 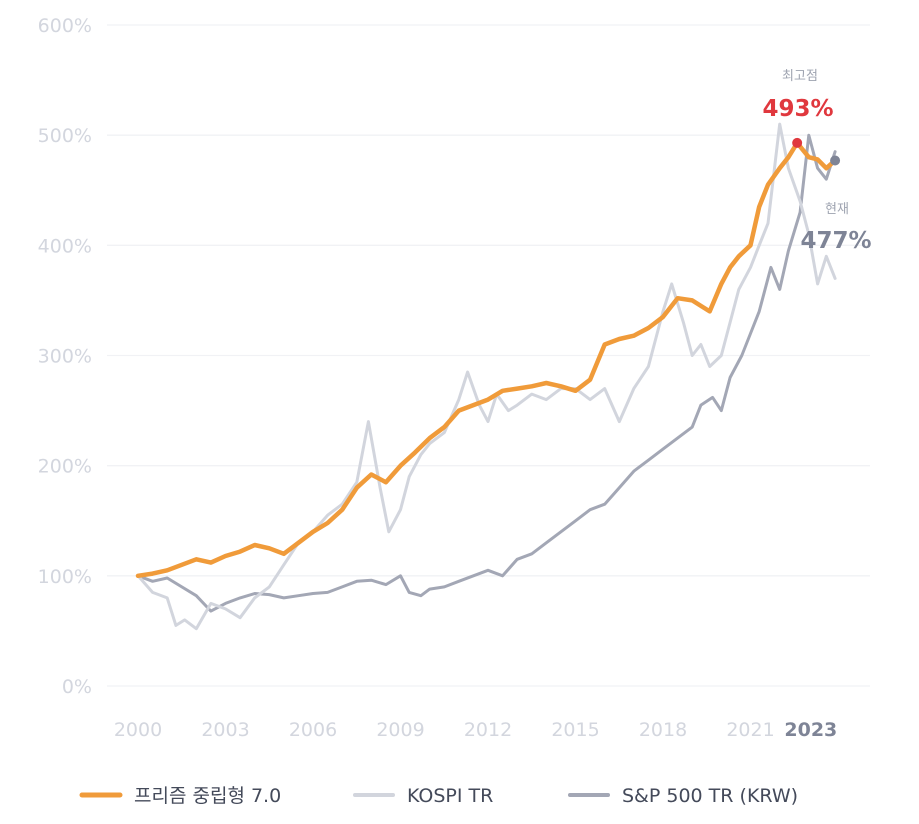 I want to click on legend-label: KOSPI TR, so click(x=450, y=796).